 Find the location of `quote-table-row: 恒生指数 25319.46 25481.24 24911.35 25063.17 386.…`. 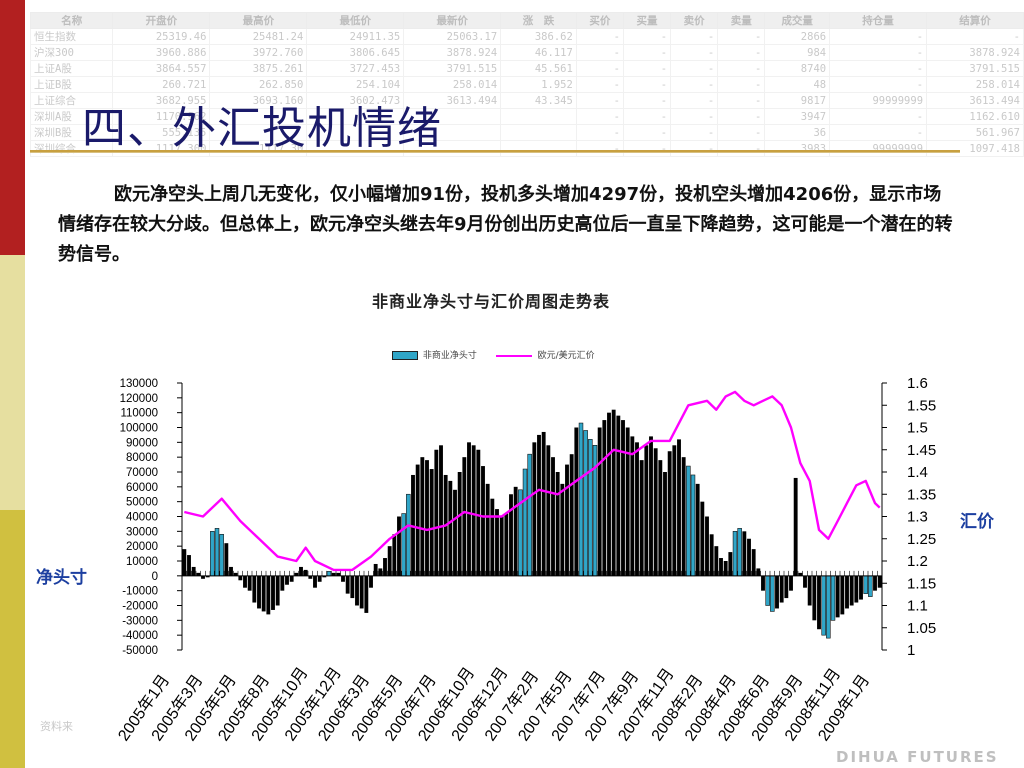

quote-table-row: 恒生指数 25319.46 25481.24 24911.35 25063.17 386.… is located at coordinates (526, 36).